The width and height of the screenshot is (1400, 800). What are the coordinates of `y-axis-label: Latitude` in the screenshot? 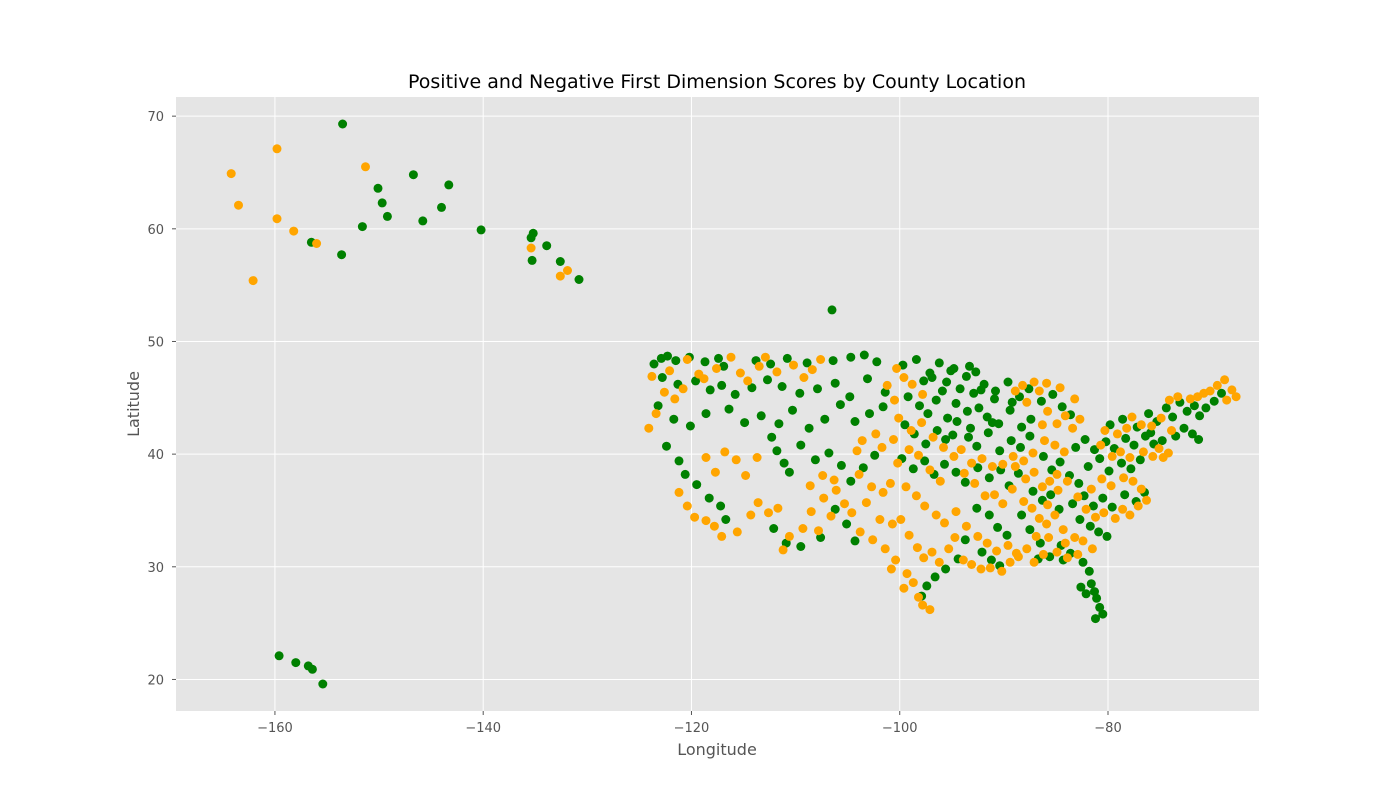 It's located at (133, 404).